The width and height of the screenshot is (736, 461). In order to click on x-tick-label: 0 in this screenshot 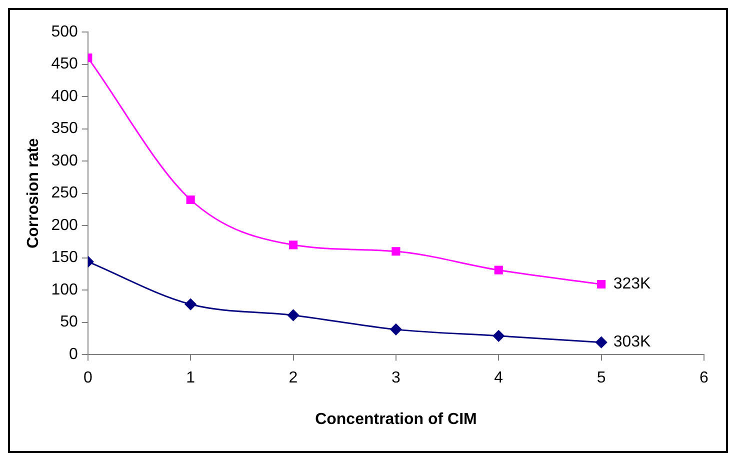, I will do `click(87, 378)`.